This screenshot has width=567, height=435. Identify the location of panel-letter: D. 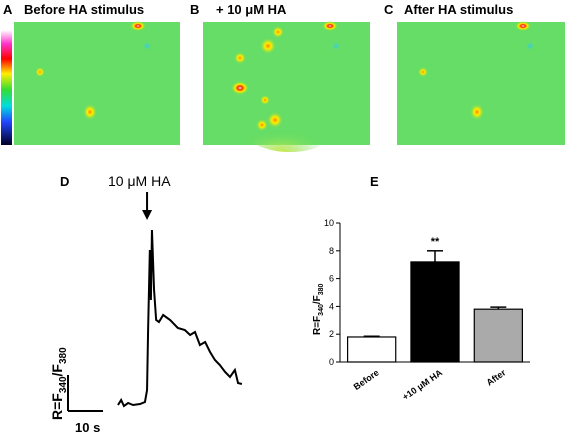
(64, 181).